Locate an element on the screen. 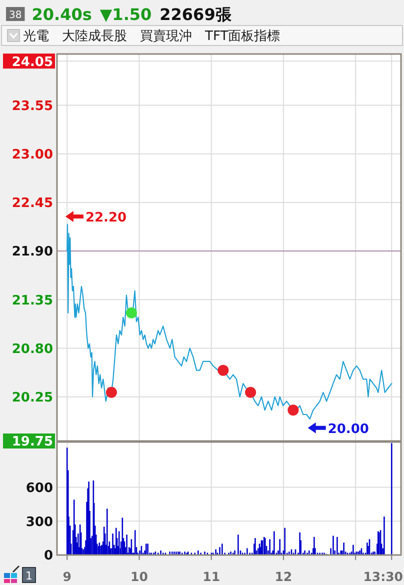 The image size is (404, 585). y-tick-label: 0 is located at coordinates (48, 556).